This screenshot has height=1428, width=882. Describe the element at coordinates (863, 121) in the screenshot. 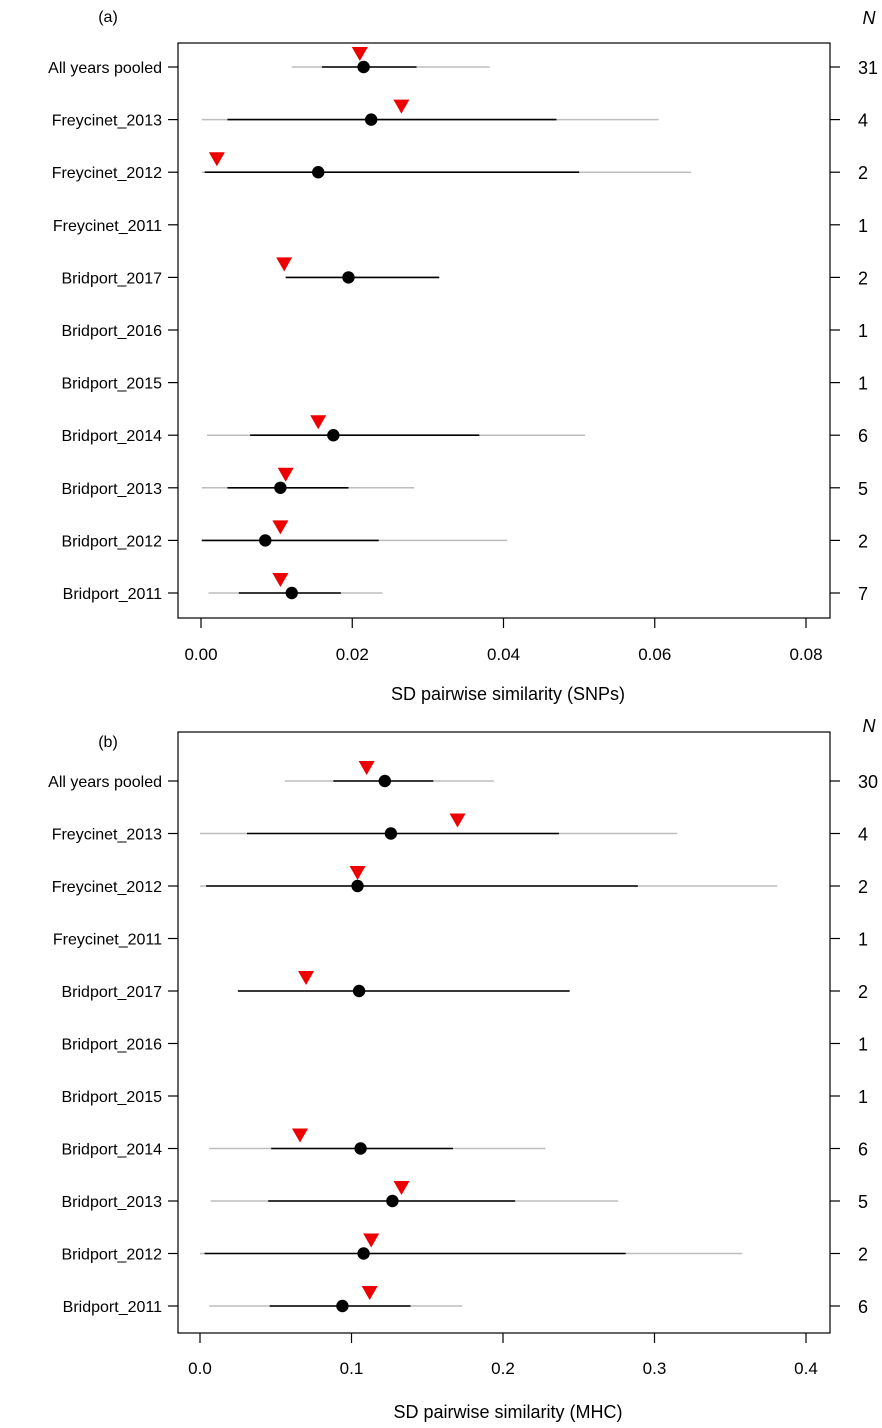

I see `n-value-0: 4` at that location.